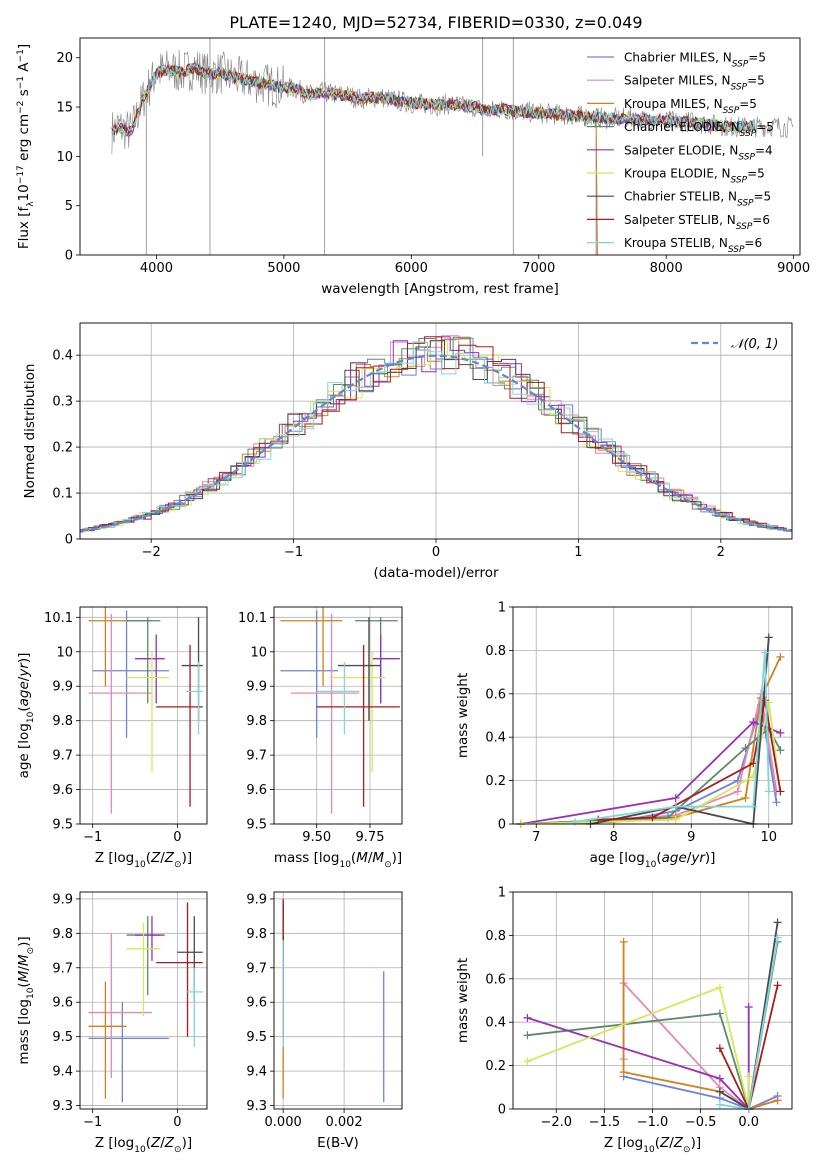 Image resolution: width=819 pixels, height=1170 pixels. I want to click on legend-label: Kroupa ELODIE, NSSP=5, so click(694, 176).